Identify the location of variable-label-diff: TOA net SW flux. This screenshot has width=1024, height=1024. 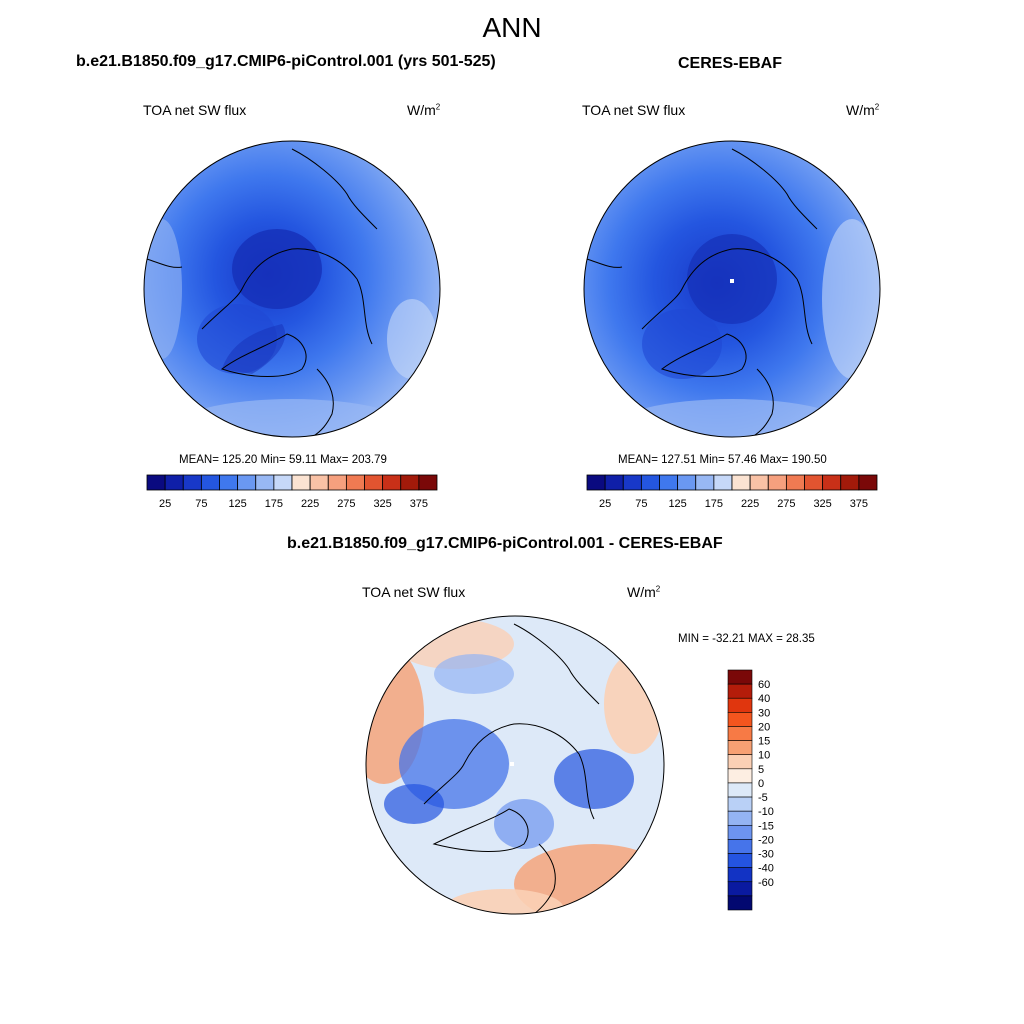
(414, 592).